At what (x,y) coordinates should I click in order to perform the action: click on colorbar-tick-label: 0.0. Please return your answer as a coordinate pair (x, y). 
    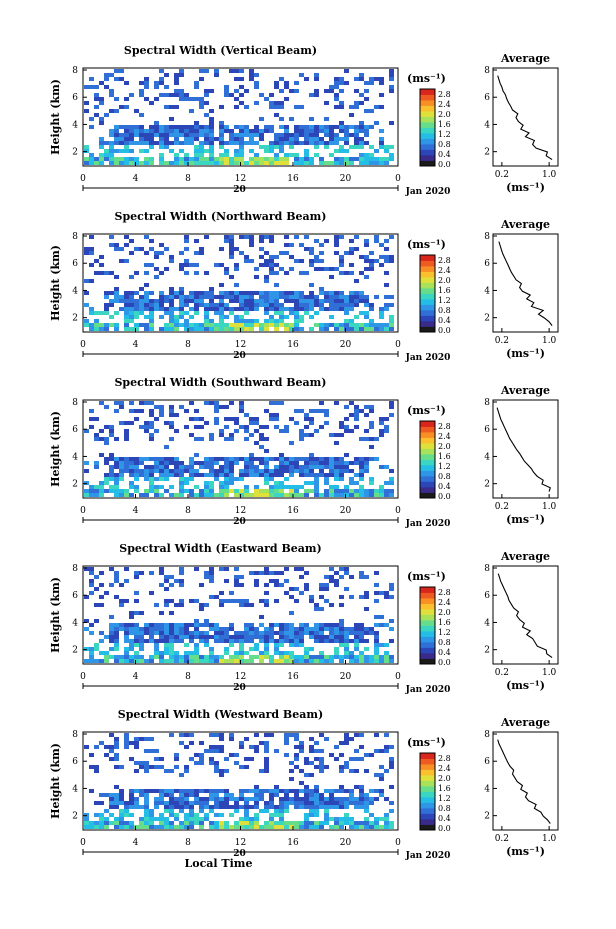
    Looking at the image, I should click on (444, 496).